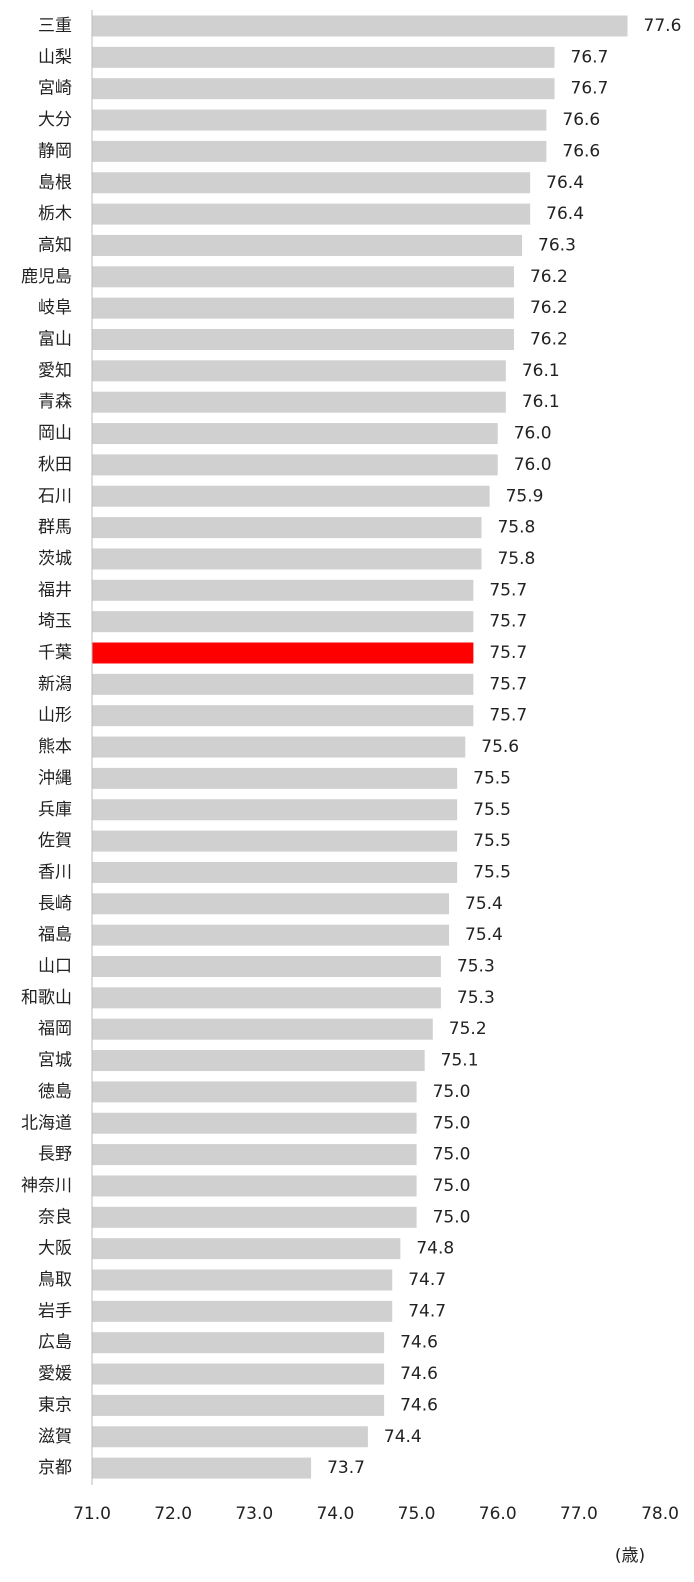 The width and height of the screenshot is (694, 1582). Describe the element at coordinates (55, 340) in the screenshot. I see `y-tick-label: 富山` at that location.